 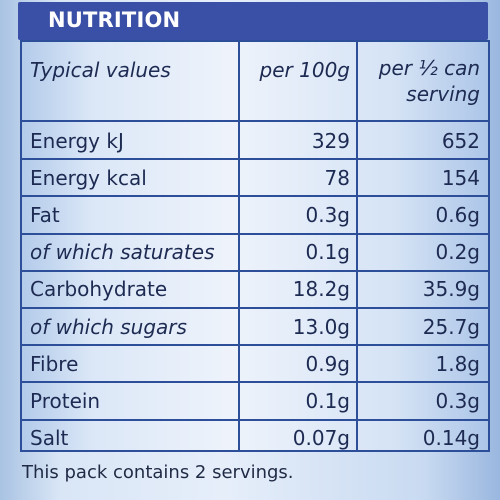 What do you see at coordinates (327, 214) in the screenshot?
I see `value-per-100g: 0.3g` at bounding box center [327, 214].